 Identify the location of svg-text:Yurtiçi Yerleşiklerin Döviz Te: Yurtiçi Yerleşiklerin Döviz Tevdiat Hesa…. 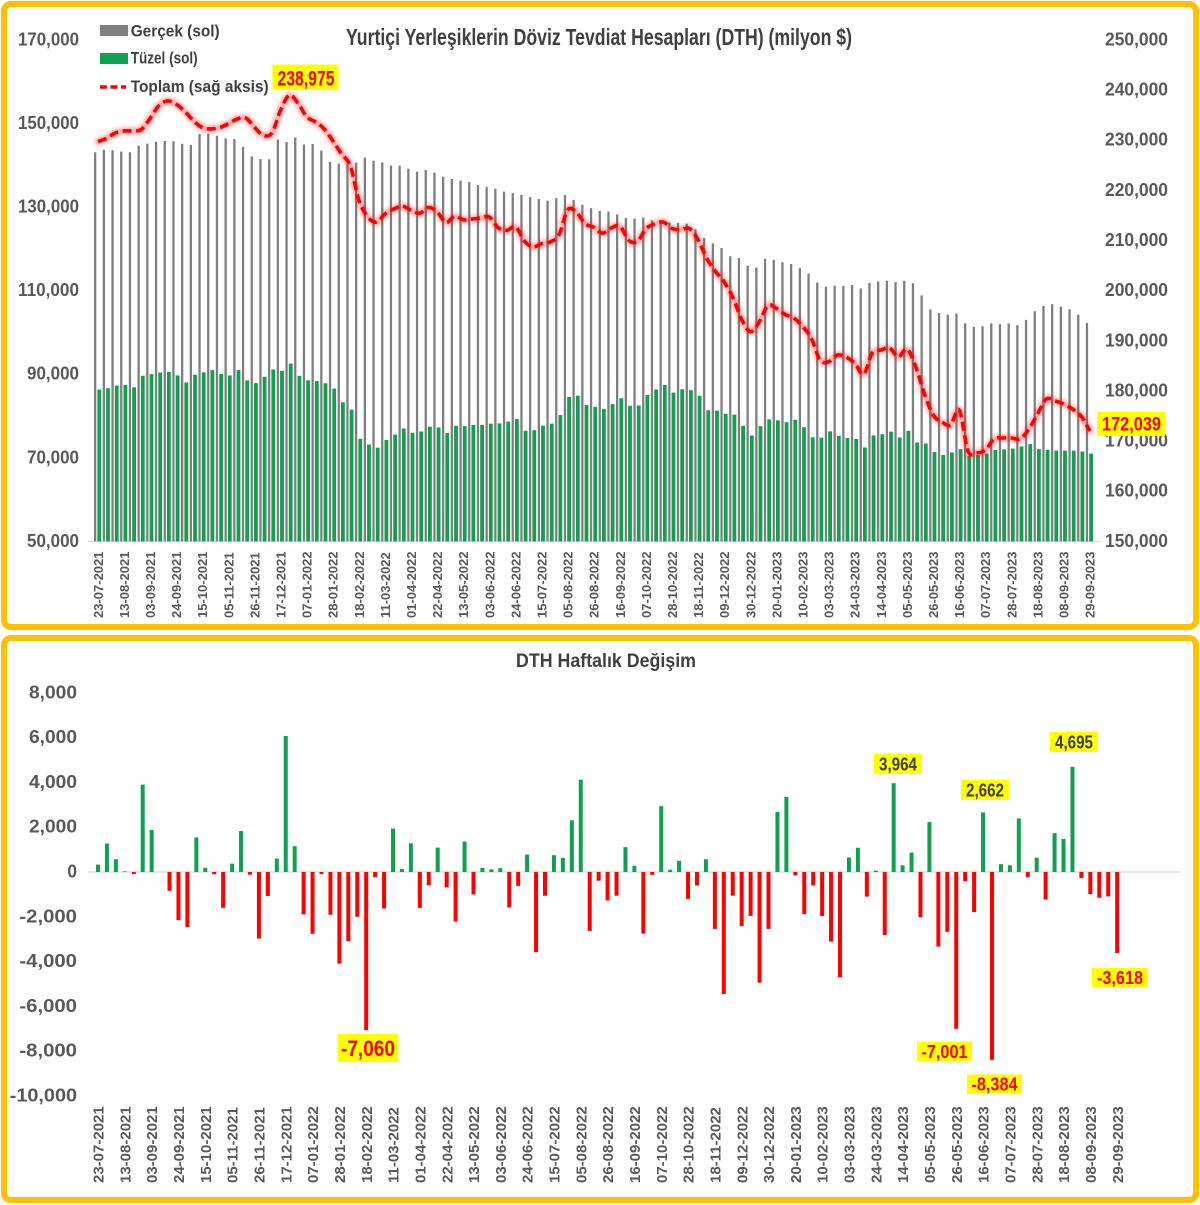
(599, 37).